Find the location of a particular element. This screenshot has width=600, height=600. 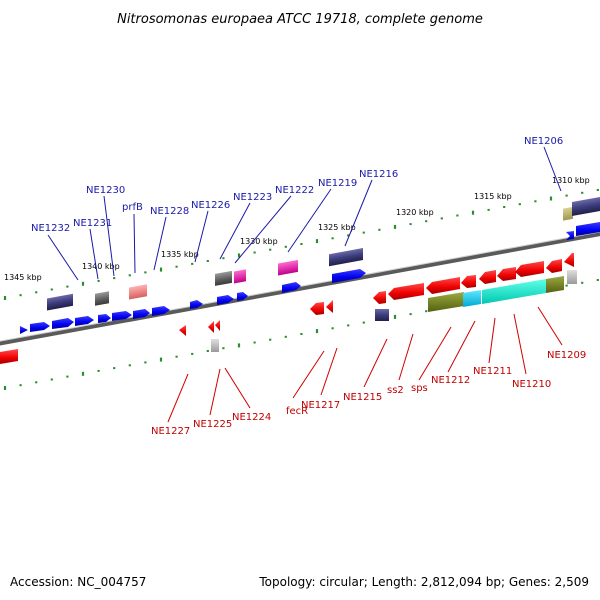

gene-label-ne1223: NE1223 is located at coordinates (252, 197).